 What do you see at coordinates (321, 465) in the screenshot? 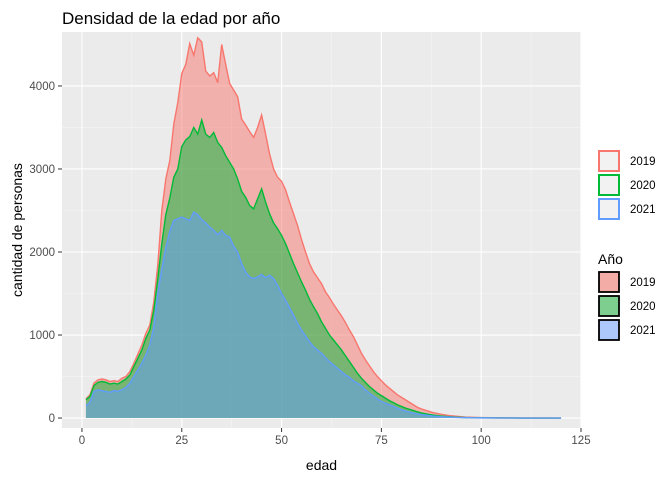
I see `x-axis-title: edad` at bounding box center [321, 465].